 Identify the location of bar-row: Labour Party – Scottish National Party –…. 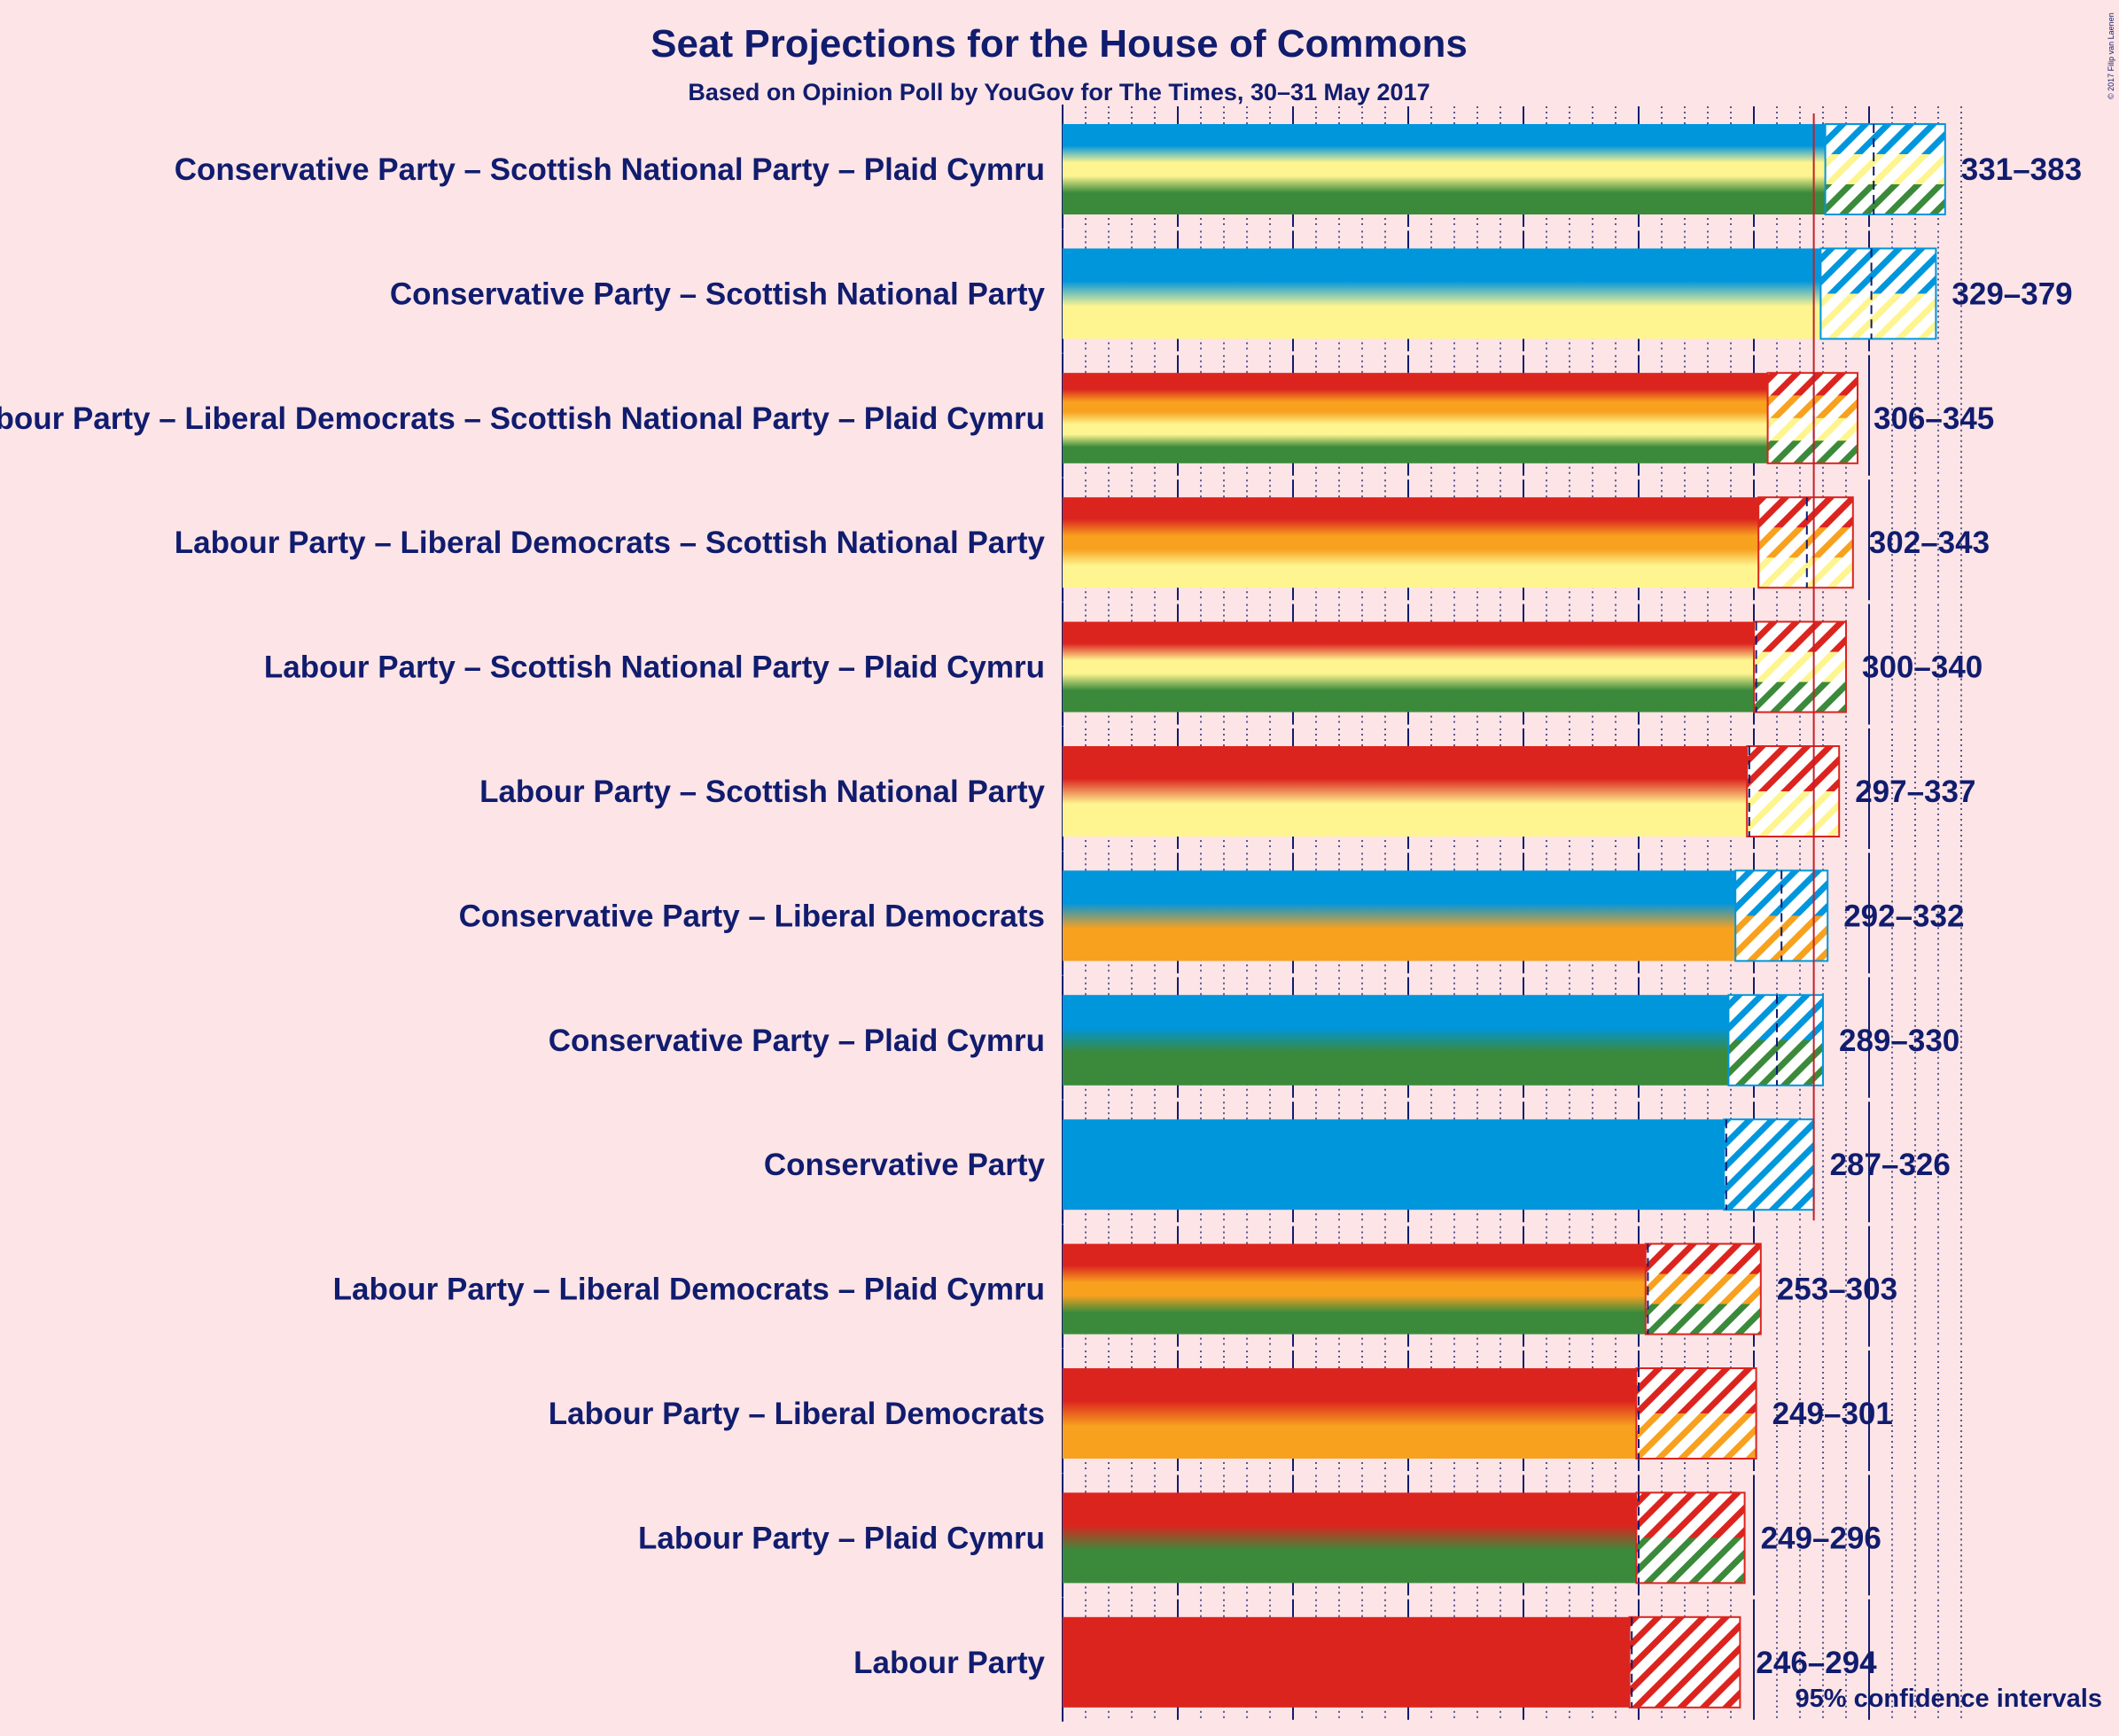
(1123, 664).